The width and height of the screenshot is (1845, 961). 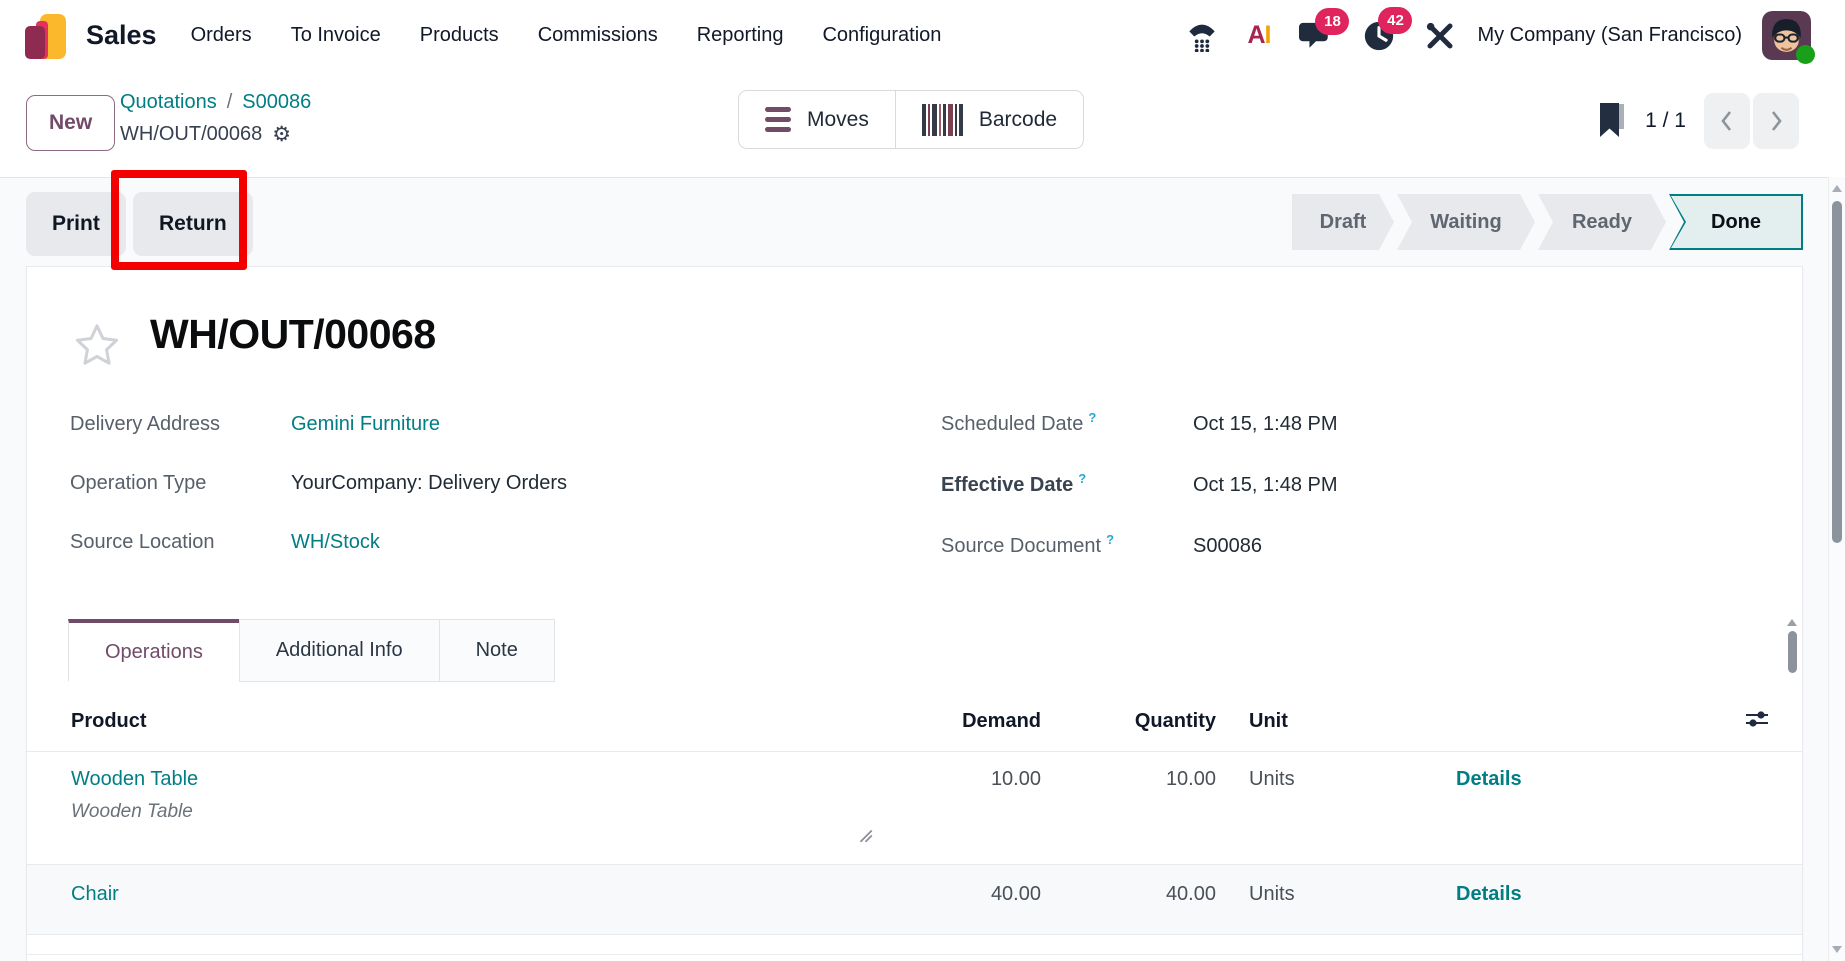 I want to click on col-header-demand: Demand, so click(x=1001, y=721).